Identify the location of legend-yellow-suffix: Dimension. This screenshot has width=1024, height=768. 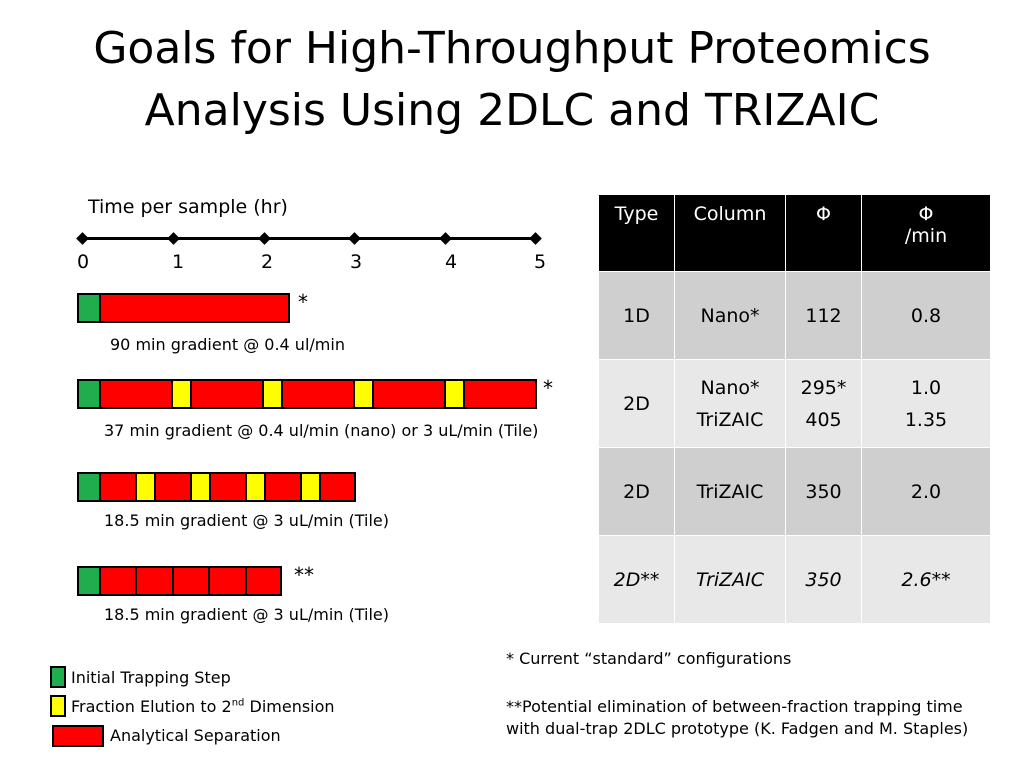
(289, 706).